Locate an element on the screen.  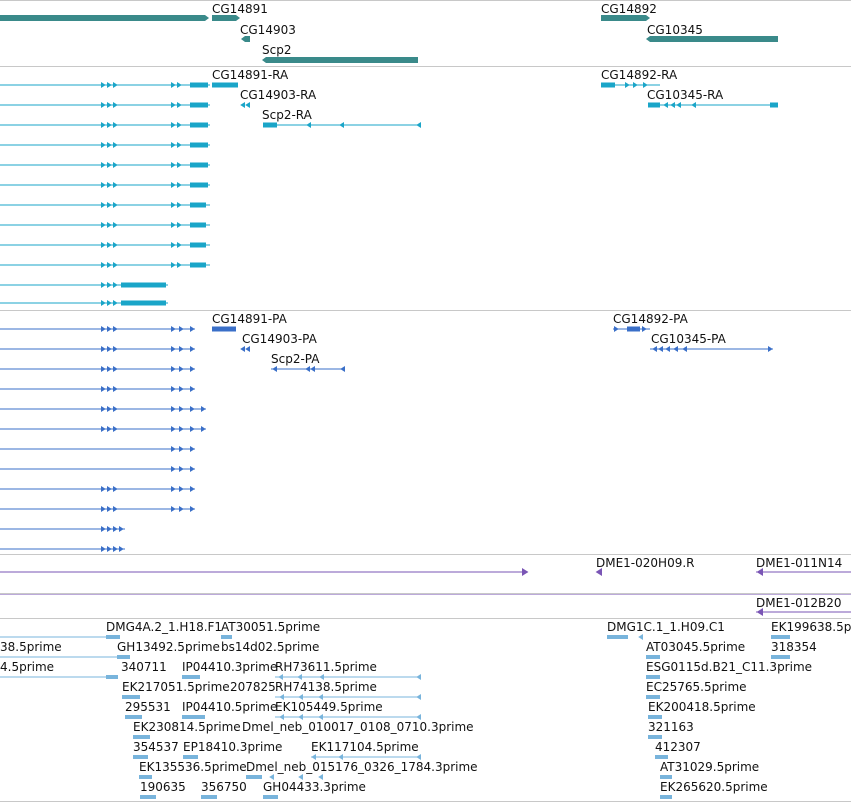
protein-label: CG14892-PA is located at coordinates (650, 319).